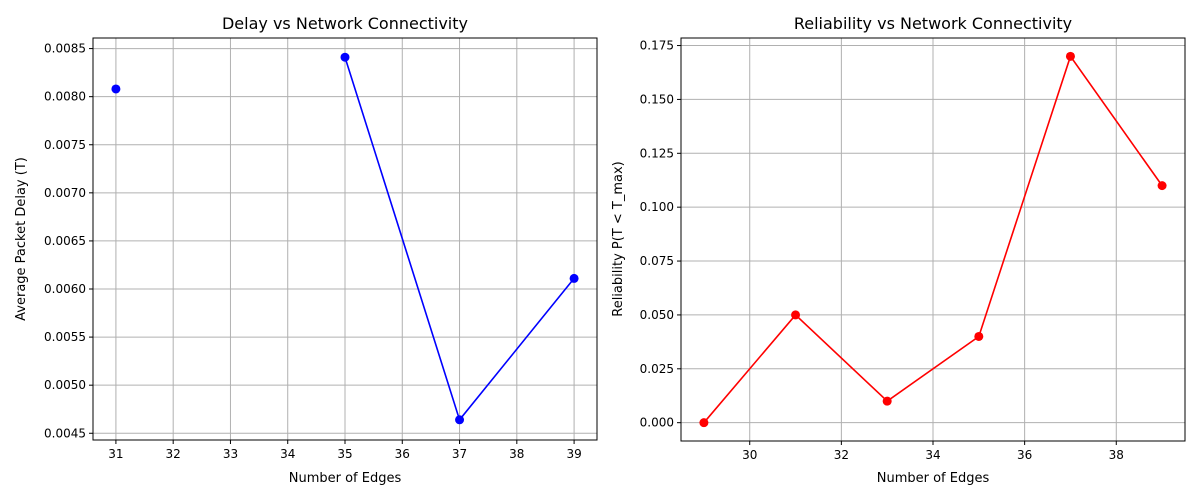  What do you see at coordinates (173, 454) in the screenshot?
I see `delay-x-tick-label: 32` at bounding box center [173, 454].